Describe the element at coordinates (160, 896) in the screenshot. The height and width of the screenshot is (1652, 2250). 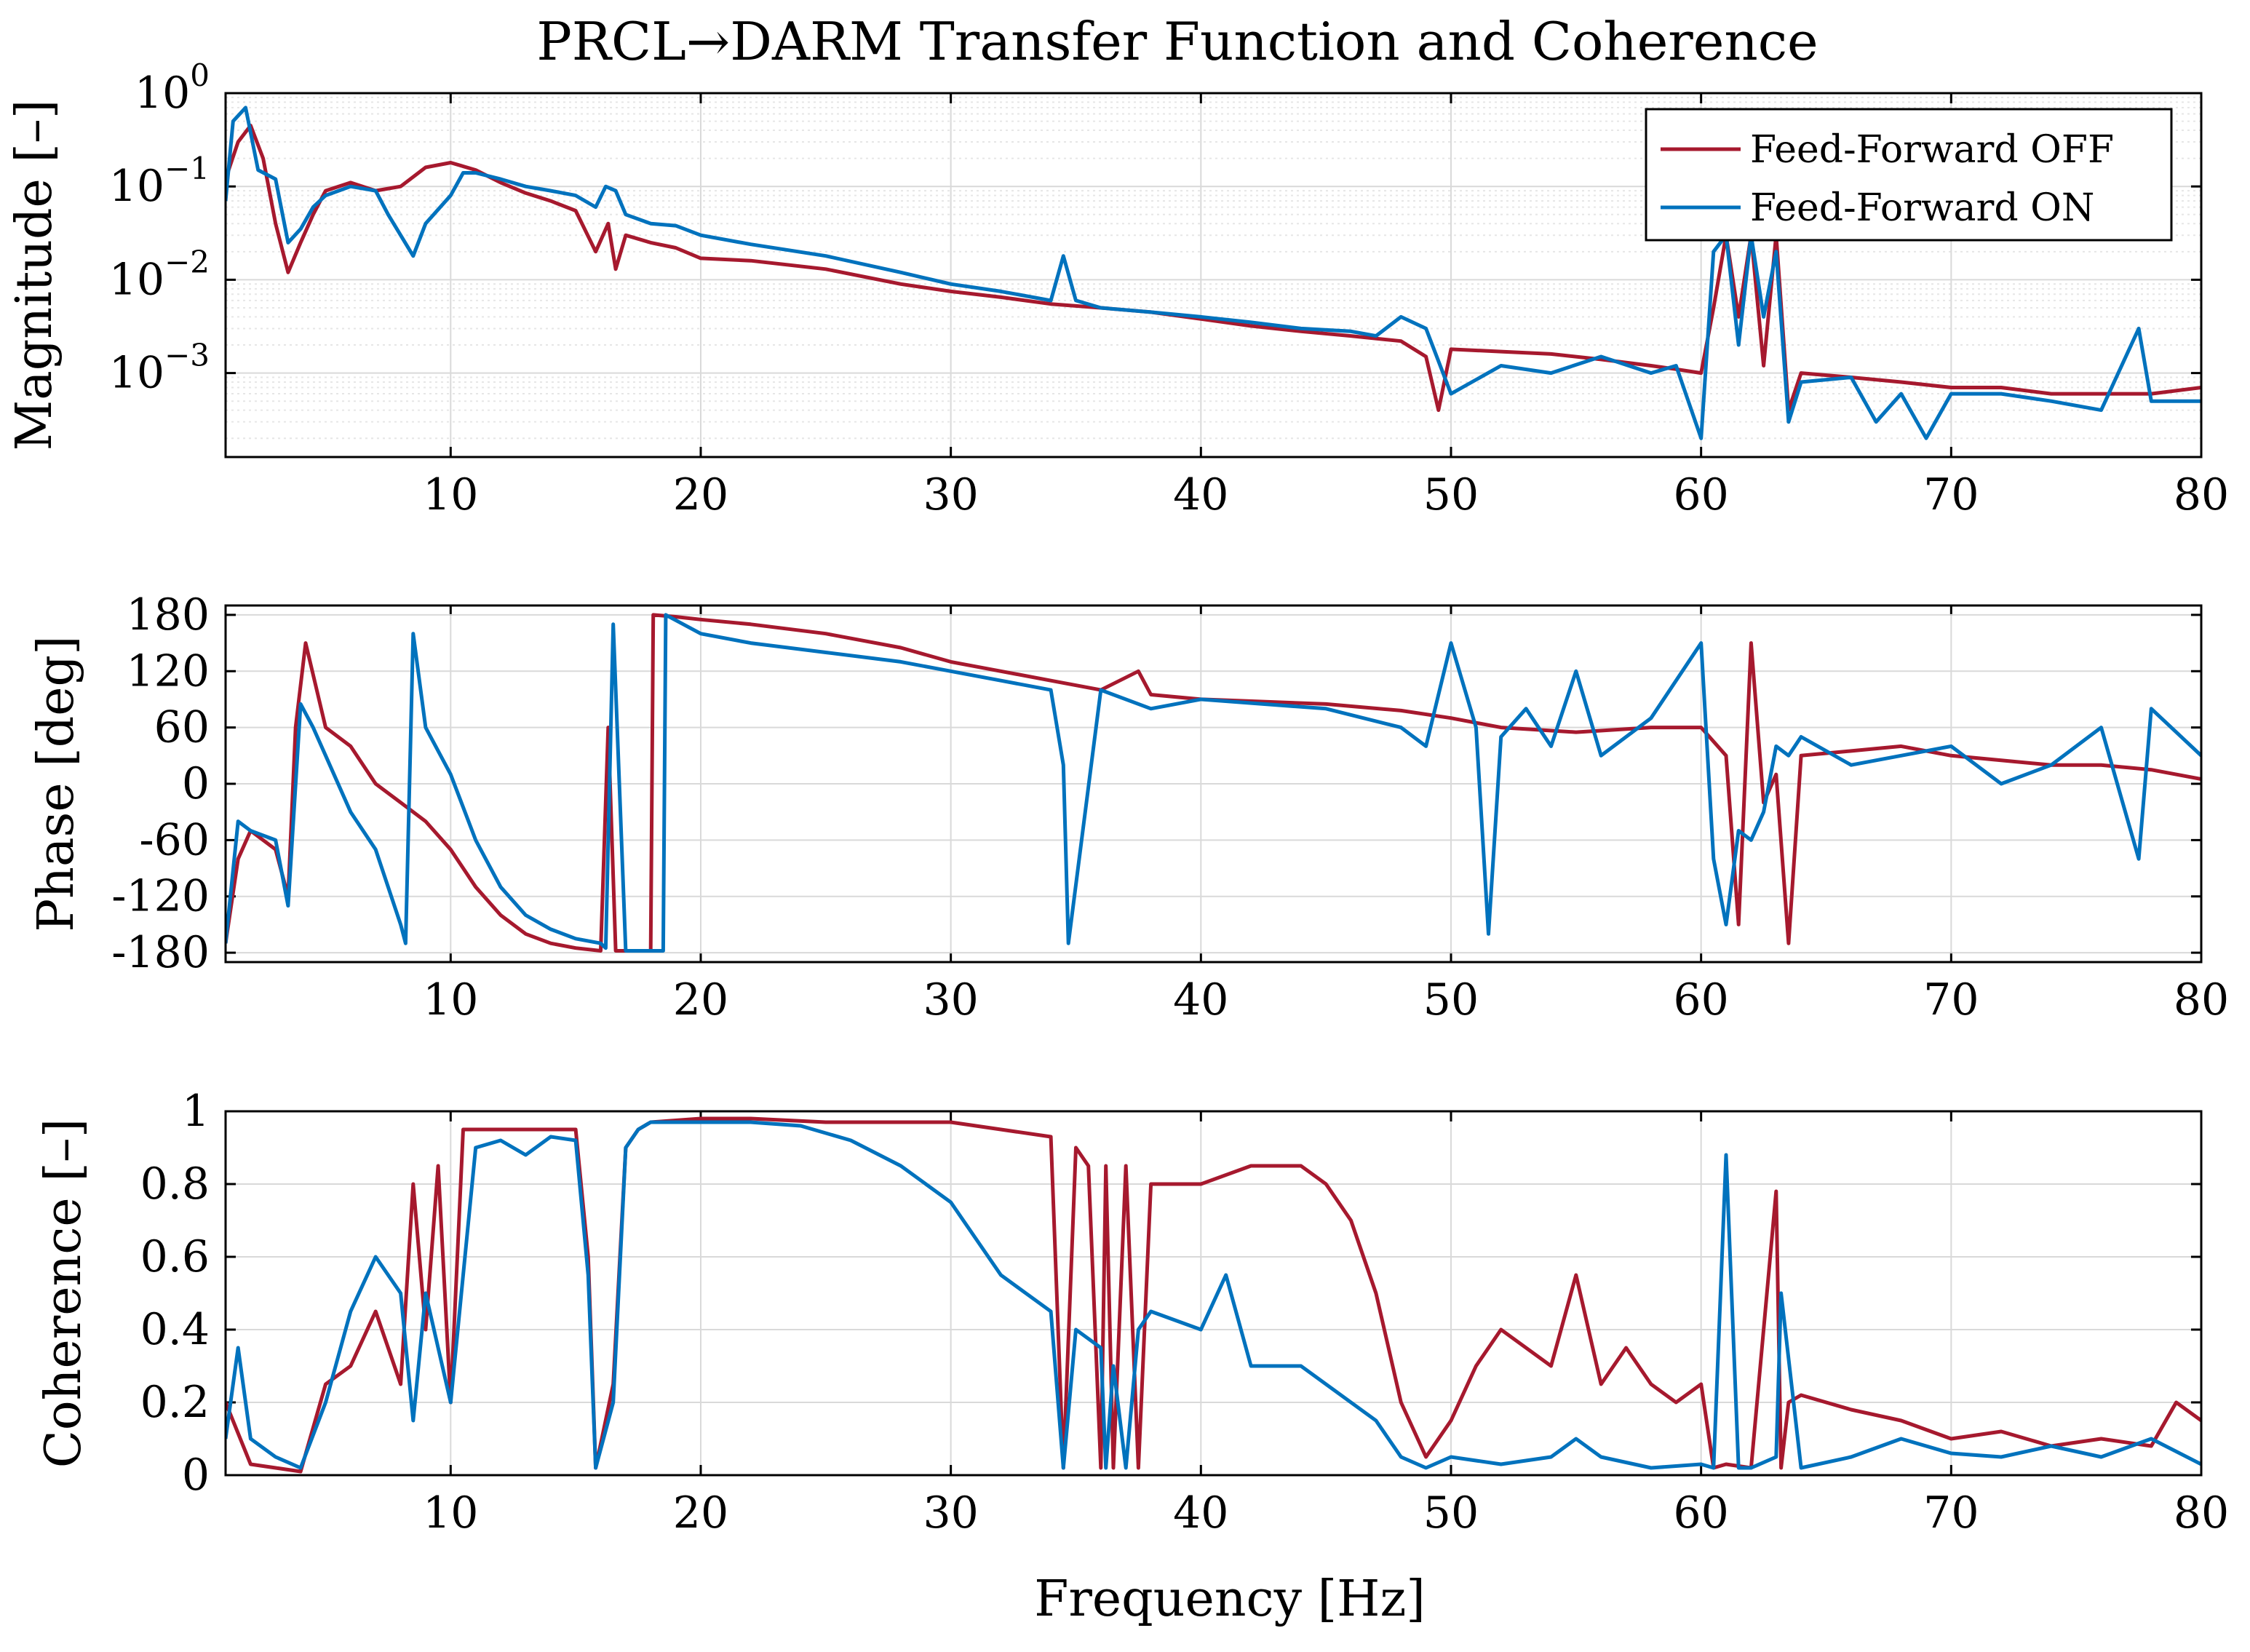
I see `y-tick-label: -120` at that location.